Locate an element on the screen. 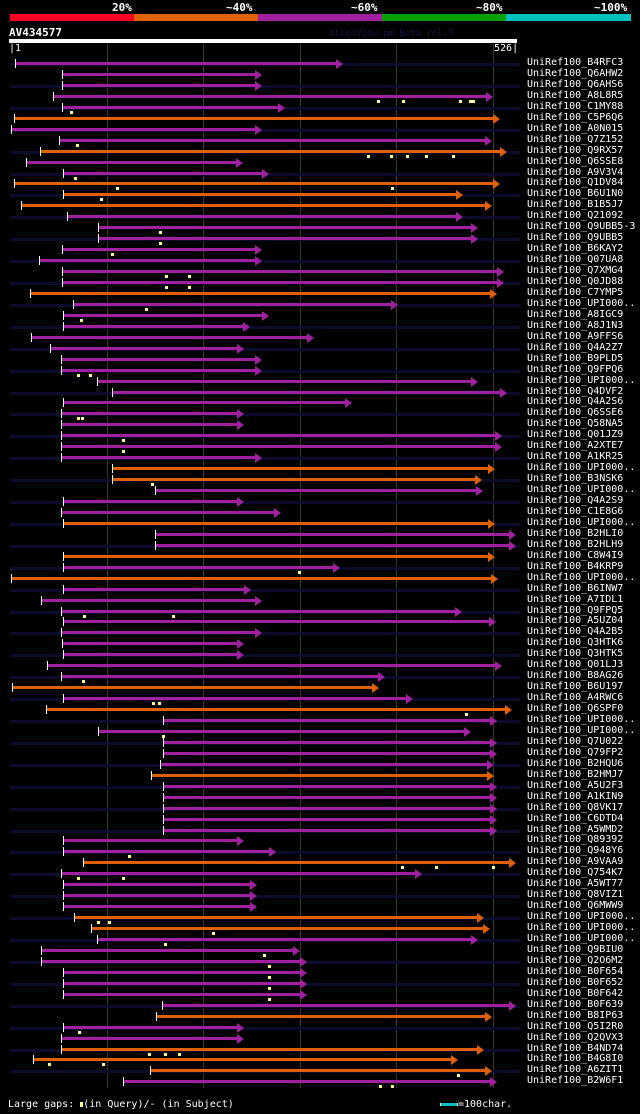  hit-row: UniRef100_Q7XMG4 is located at coordinates (320, 272).